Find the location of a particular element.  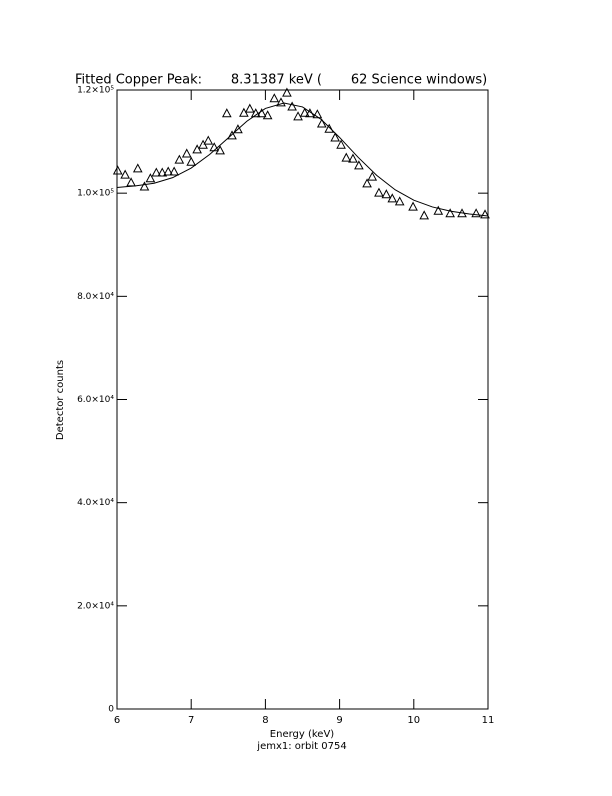

x-tick-label: 6 is located at coordinates (117, 720).